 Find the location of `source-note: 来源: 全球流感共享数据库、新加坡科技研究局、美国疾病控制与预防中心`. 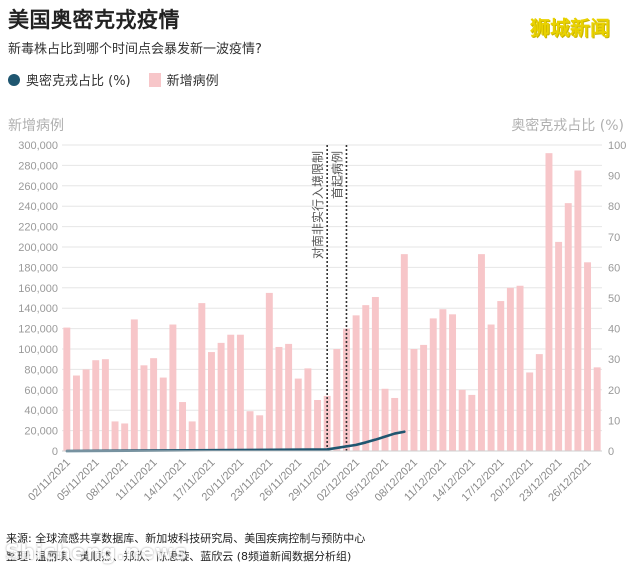

source-note: 来源: 全球流感共享数据库、新加坡科技研究局、美国疾病控制与预防中心 is located at coordinates (186, 538).